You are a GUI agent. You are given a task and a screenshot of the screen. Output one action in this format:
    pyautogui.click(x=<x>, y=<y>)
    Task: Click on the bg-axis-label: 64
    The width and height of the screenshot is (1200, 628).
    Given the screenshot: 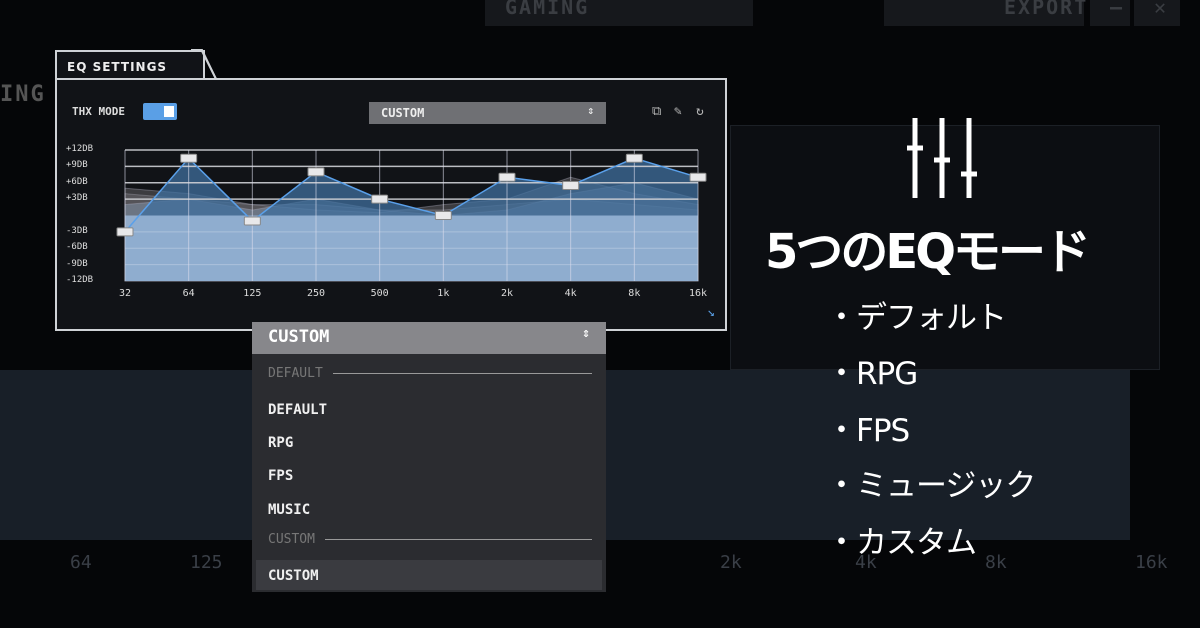 What is the action you would take?
    pyautogui.click(x=81, y=562)
    